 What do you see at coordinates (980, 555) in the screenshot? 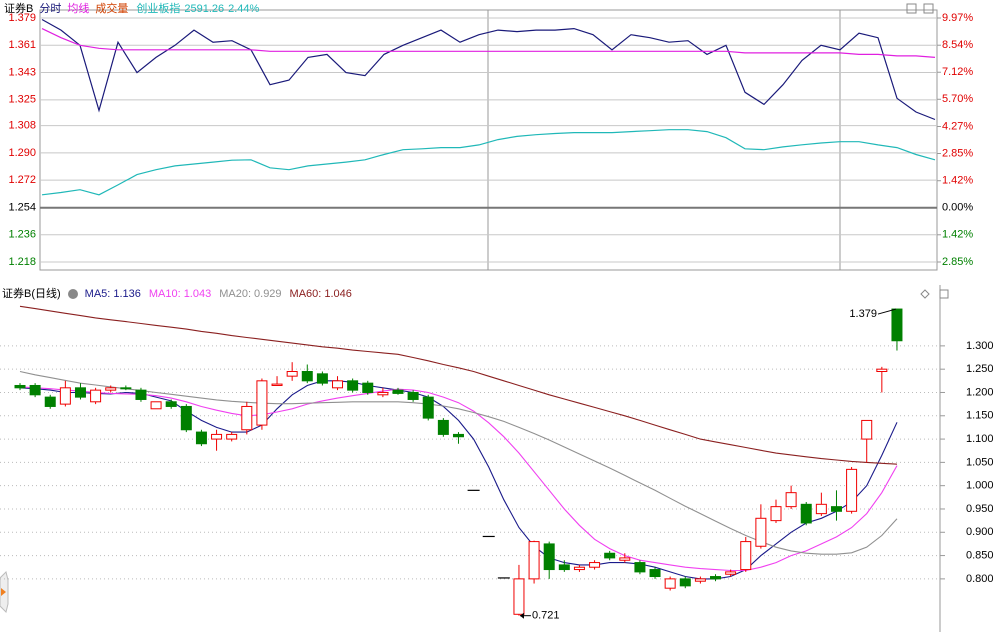
I see `y-tick-label: 0.850` at bounding box center [980, 555].